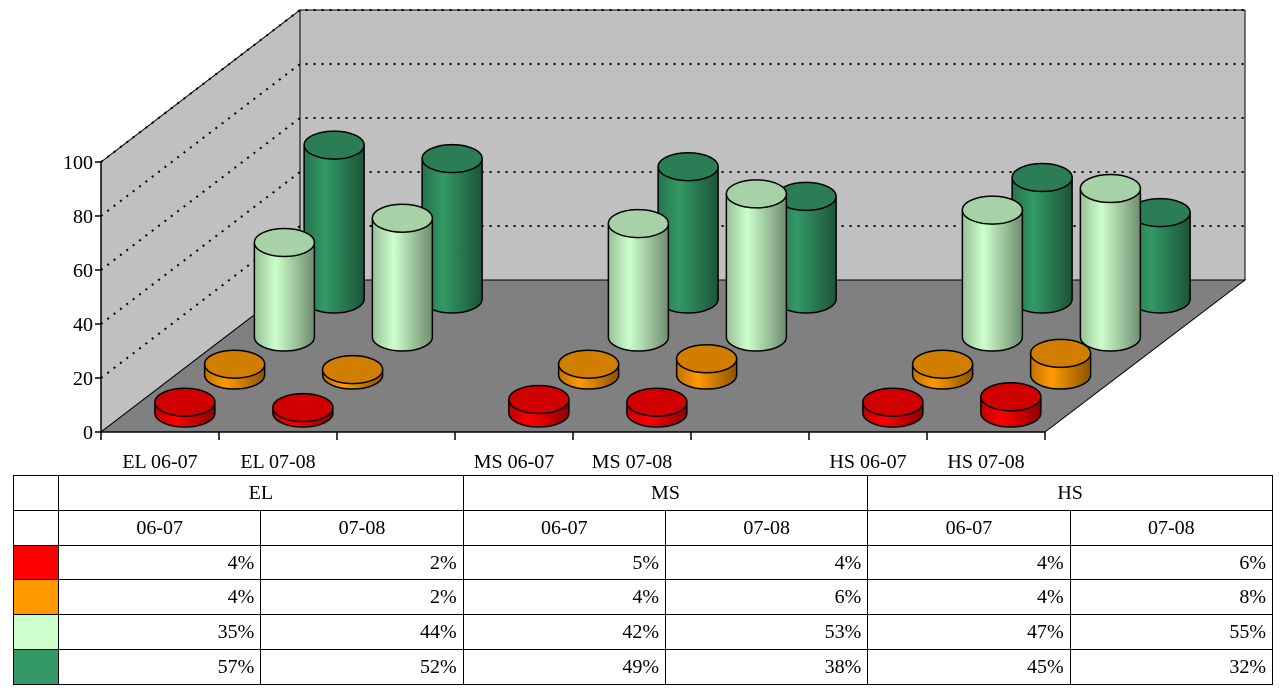 This screenshot has height=694, width=1286. What do you see at coordinates (969, 632) in the screenshot?
I see `table-cell: 47%` at bounding box center [969, 632].